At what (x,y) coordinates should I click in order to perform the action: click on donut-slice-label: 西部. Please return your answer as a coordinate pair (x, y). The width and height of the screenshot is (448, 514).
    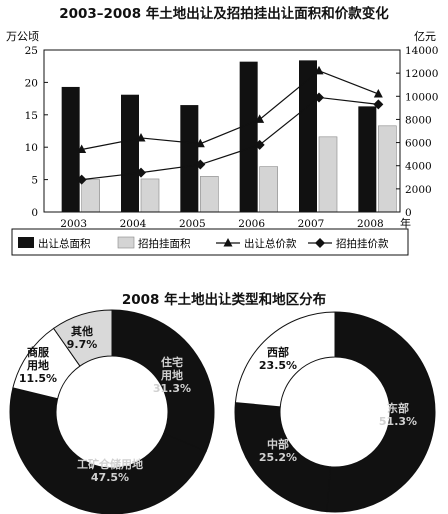
    Looking at the image, I should click on (278, 352).